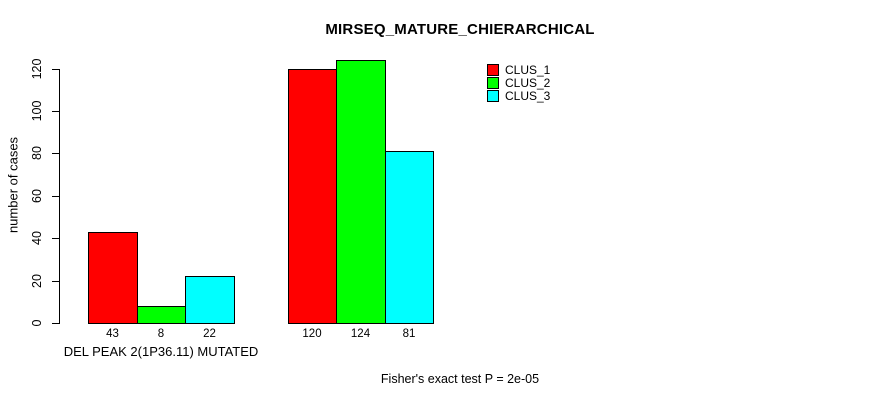 The image size is (890, 400). I want to click on y-axis-tick-label: 100, so click(37, 111).